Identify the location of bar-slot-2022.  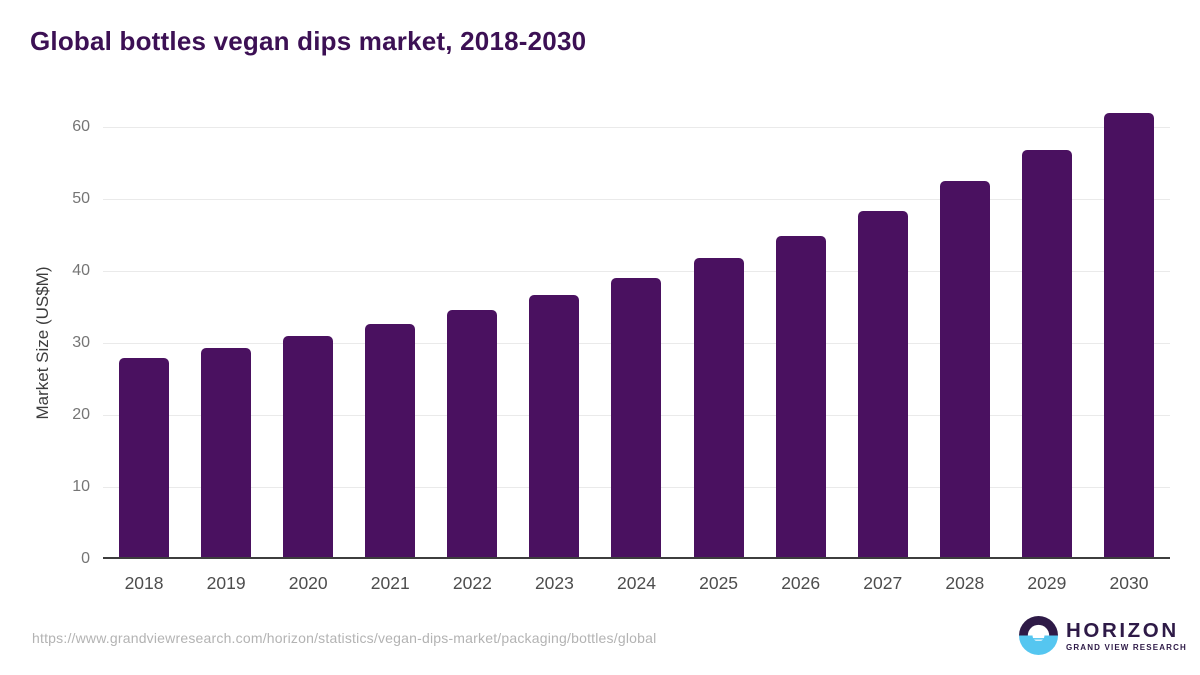
(472, 342).